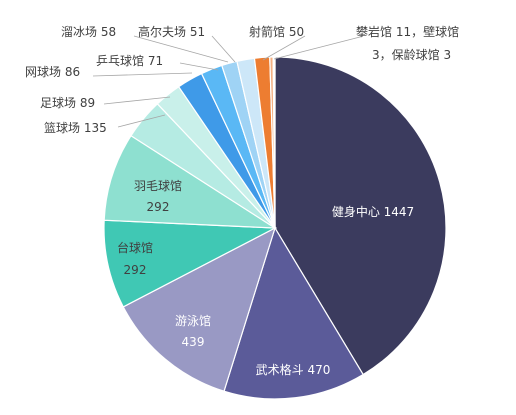  Describe the element at coordinates (276, 31) in the screenshot. I see `data-label-12: 射箭馆 50` at that location.